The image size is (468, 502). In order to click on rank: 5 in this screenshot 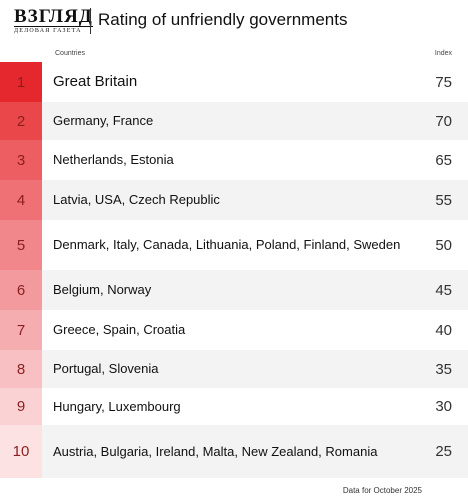, I will do `click(21, 245)`.